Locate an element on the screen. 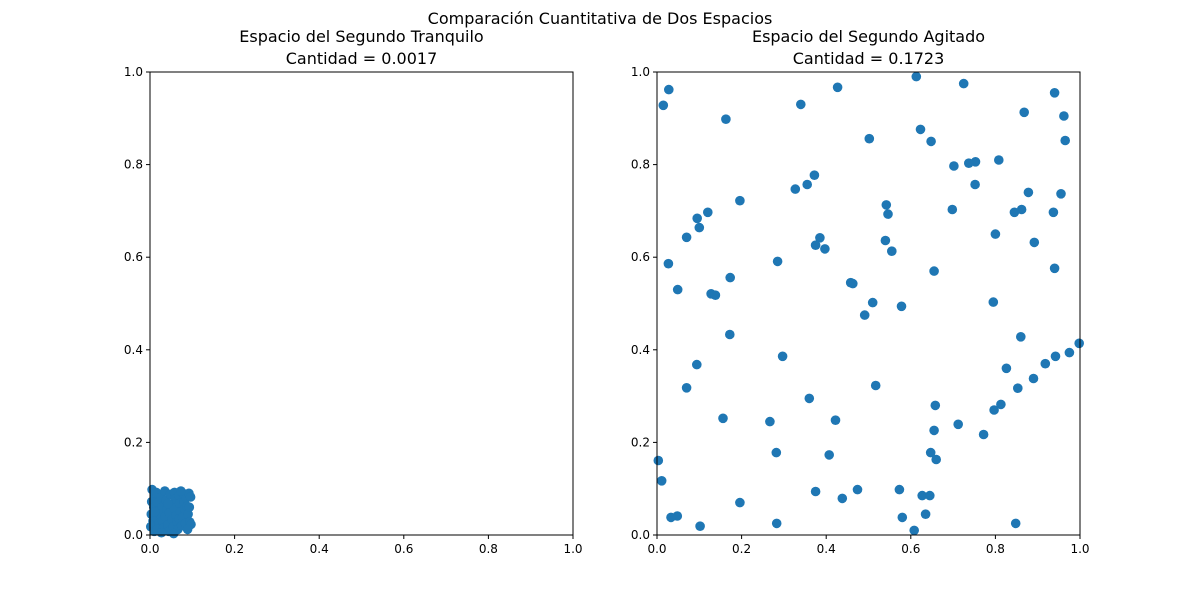 This screenshot has width=1200, height=600. panel-1-ytick-label-4: 0.8 is located at coordinates (133, 165).